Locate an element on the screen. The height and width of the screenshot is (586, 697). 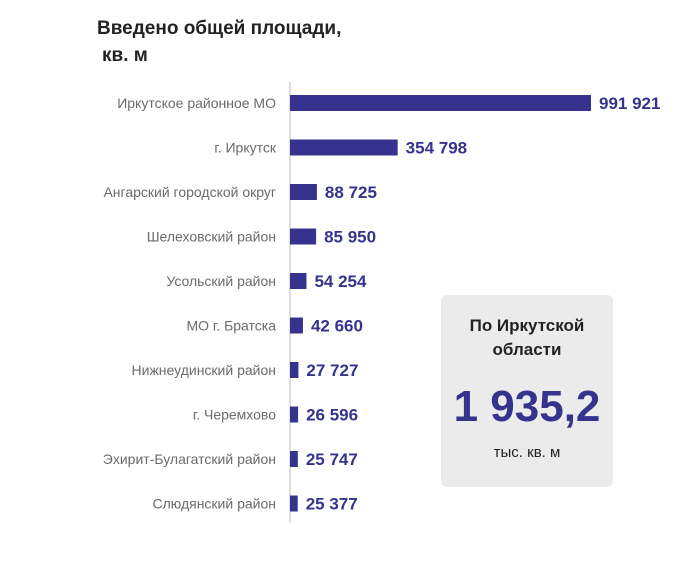
category-label: МО г. Братска is located at coordinates (231, 326).